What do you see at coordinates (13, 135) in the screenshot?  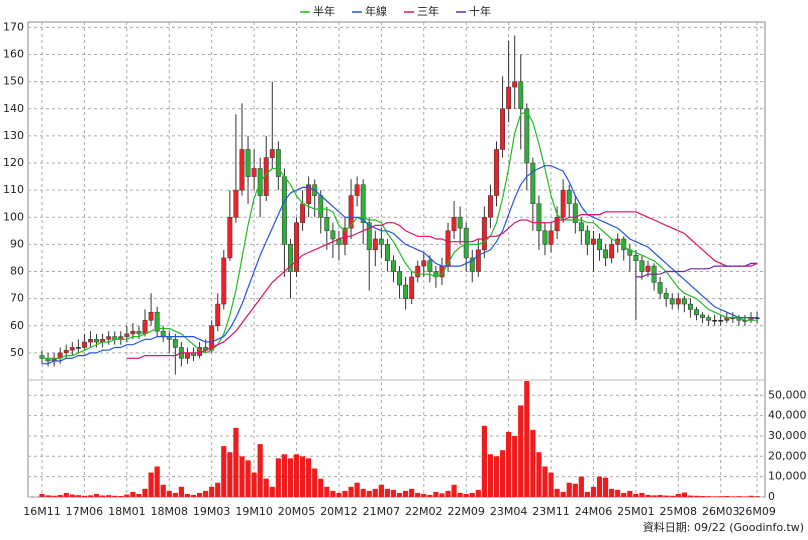 I see `y-tick-label: 130` at bounding box center [13, 135].